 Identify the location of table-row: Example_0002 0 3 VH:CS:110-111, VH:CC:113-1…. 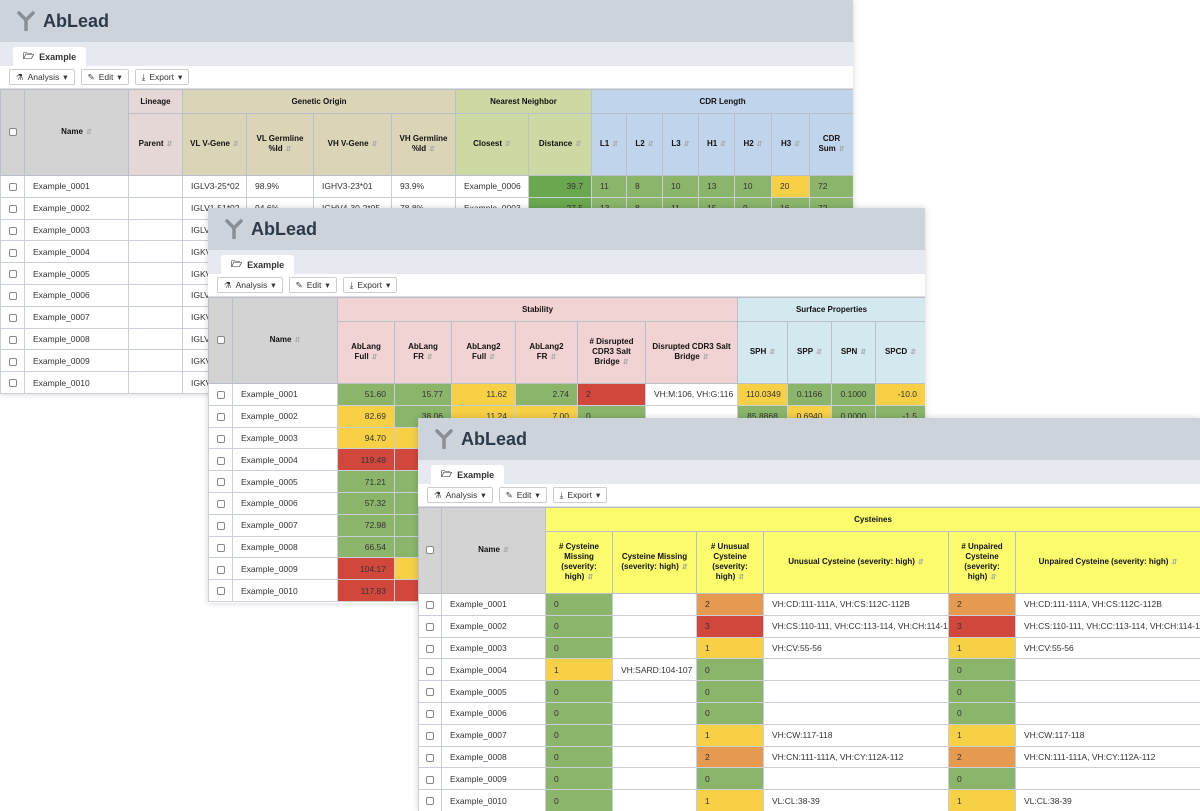
(809, 626).